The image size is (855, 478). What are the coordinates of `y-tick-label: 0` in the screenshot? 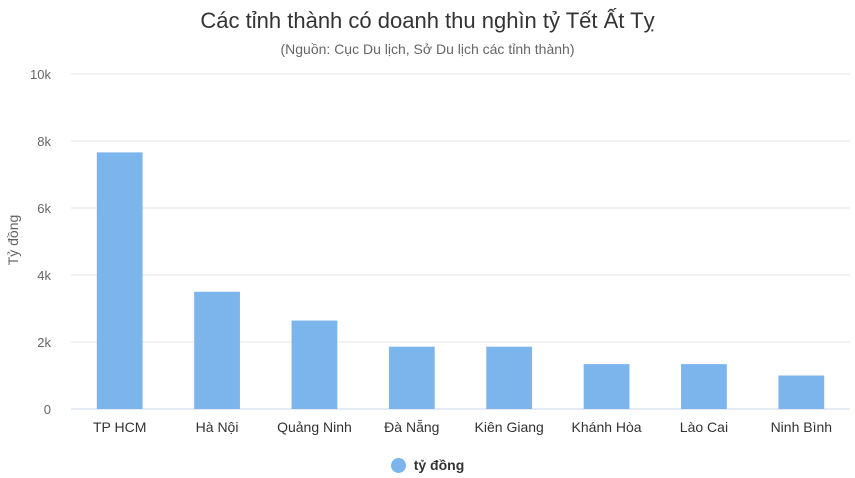 It's located at (47, 409).